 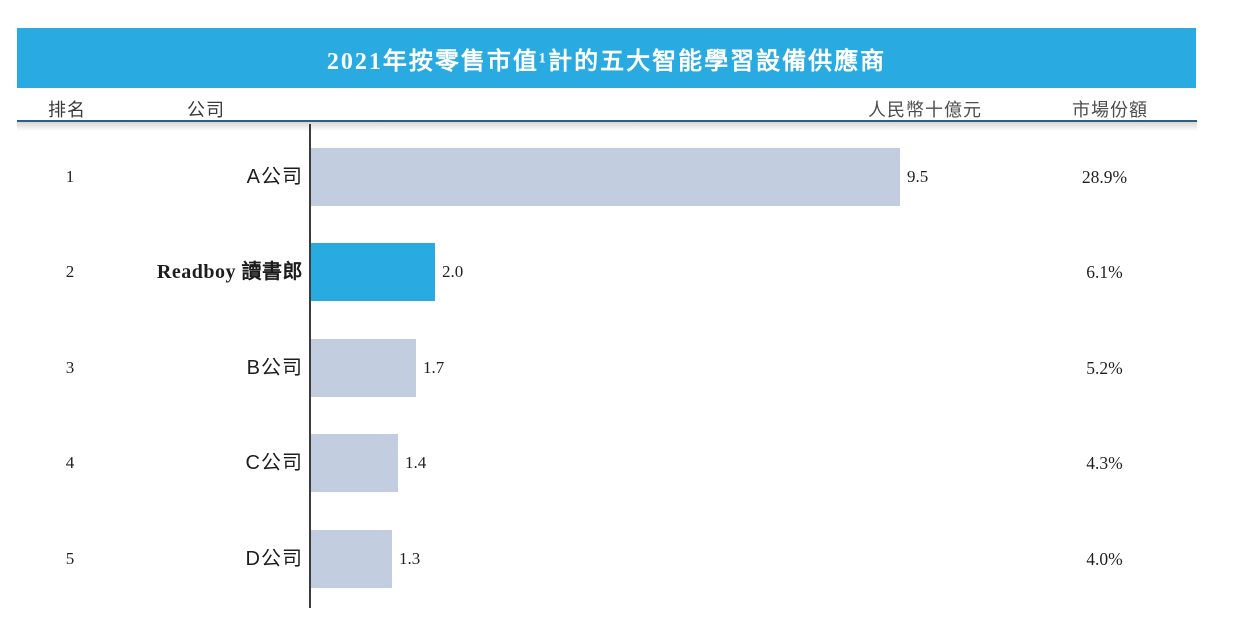 What do you see at coordinates (310, 366) in the screenshot?
I see `axis-line` at bounding box center [310, 366].